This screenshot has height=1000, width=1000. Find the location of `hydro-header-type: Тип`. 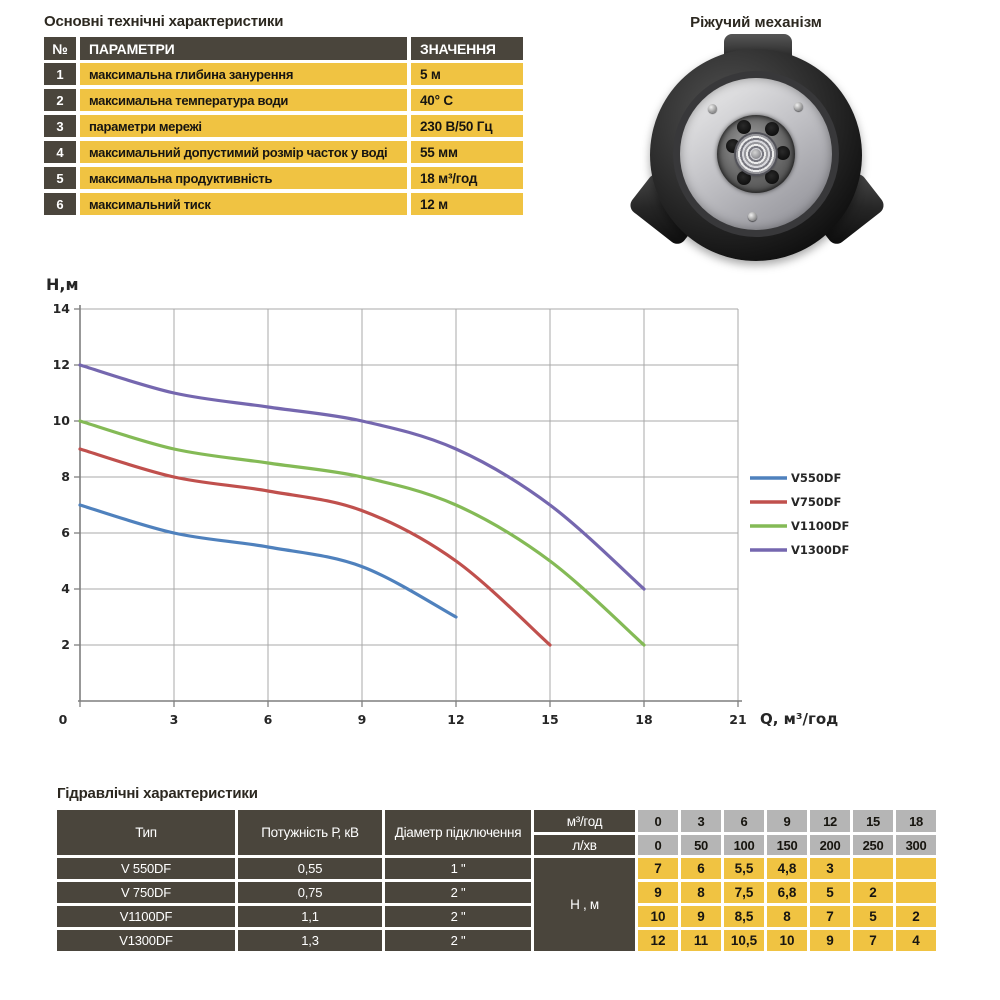

hydro-header-type: Тип is located at coordinates (146, 832).